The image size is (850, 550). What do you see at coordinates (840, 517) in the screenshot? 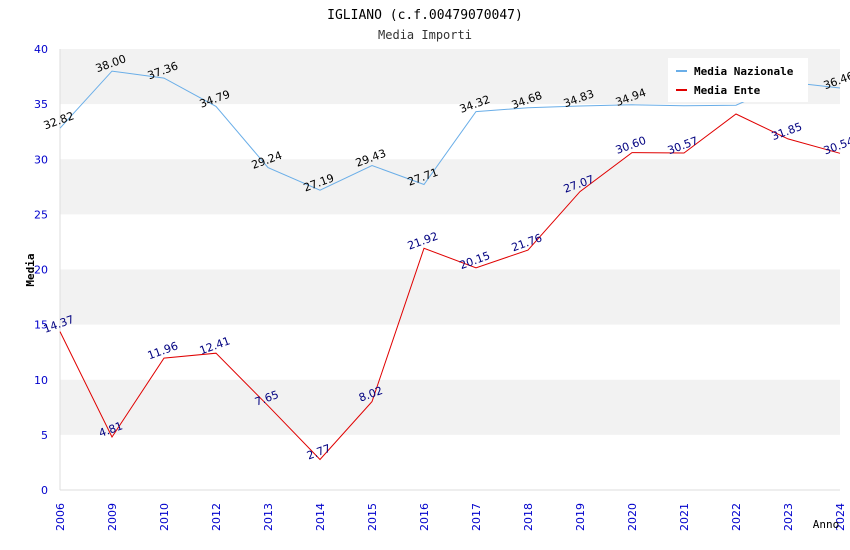
I see `x-tick-label: 2024` at bounding box center [840, 517].